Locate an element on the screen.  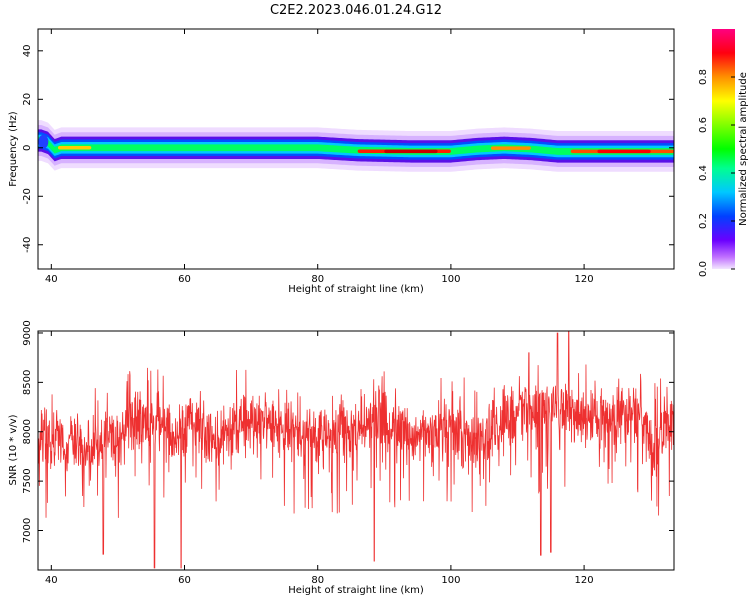
spectrogram-image is located at coordinates (356, 146).